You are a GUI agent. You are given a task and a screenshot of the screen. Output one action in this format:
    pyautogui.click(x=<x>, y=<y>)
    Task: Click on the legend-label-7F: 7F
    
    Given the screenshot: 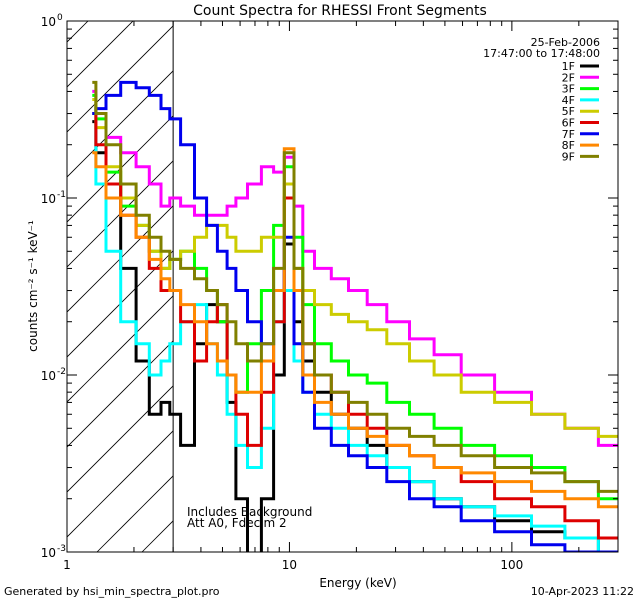 What is the action you would take?
    pyautogui.click(x=568, y=134)
    